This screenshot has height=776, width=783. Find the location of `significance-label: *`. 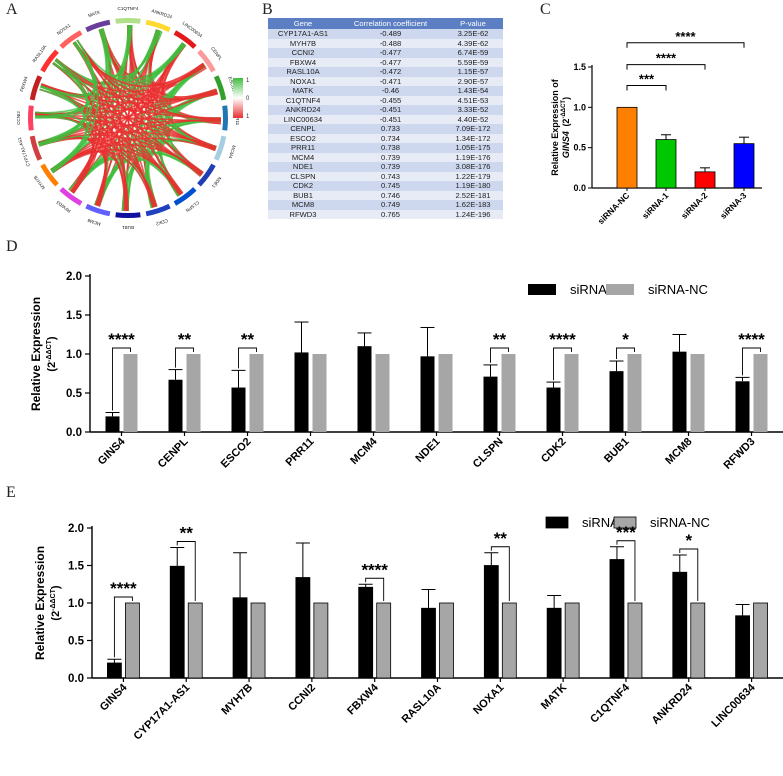

significance-label: * is located at coordinates (688, 540).